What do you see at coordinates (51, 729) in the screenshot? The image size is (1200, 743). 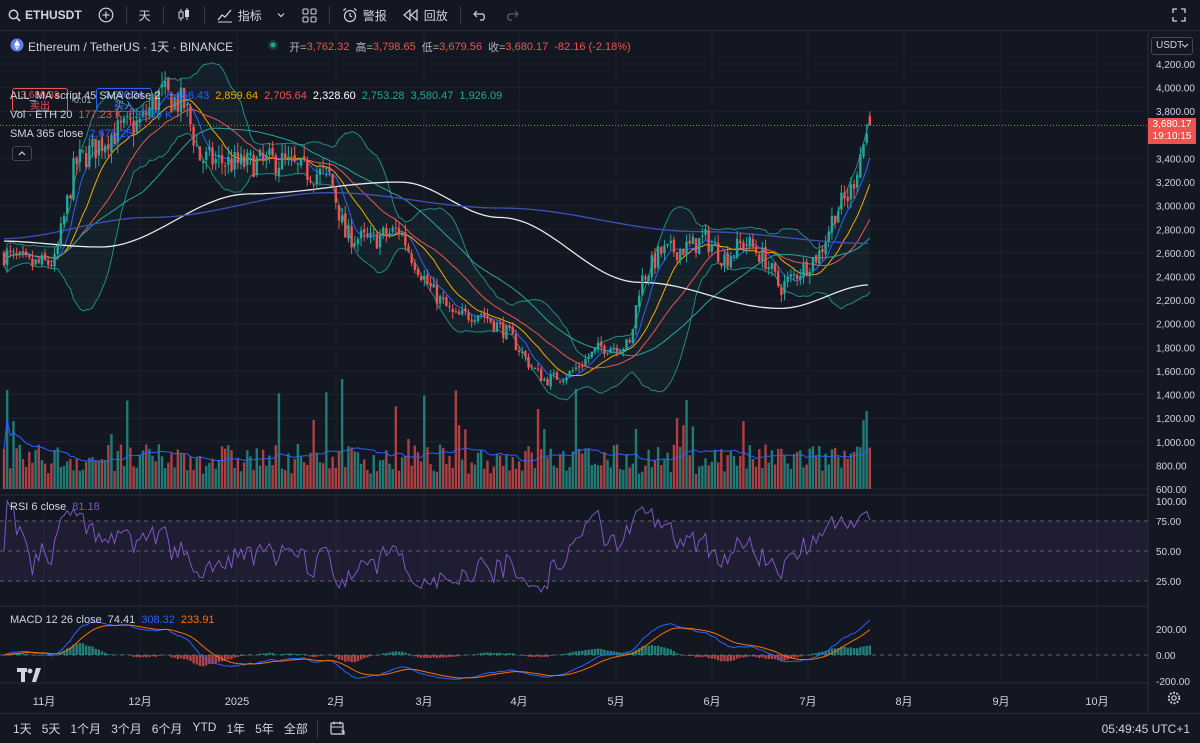 I see `range-button: 5天` at bounding box center [51, 729].